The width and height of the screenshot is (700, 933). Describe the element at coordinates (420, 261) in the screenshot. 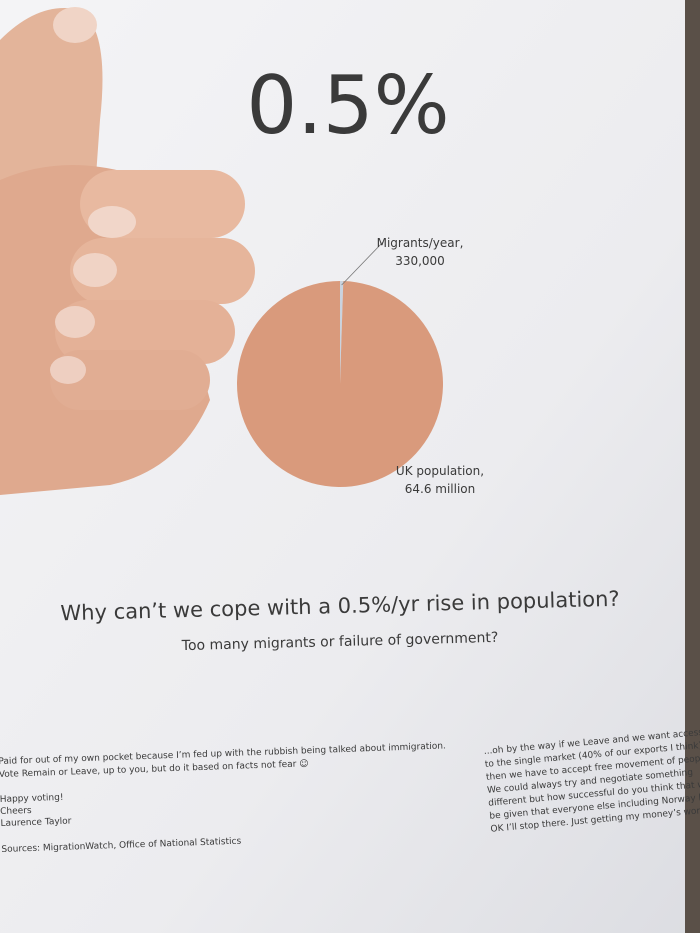

I see `value-label: 330,000` at that location.